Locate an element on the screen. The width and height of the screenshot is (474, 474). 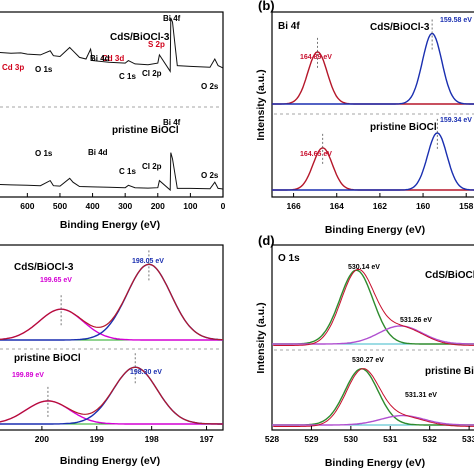
panel-a-sample-label: pristine BiOCl is located at coordinates (145, 130).